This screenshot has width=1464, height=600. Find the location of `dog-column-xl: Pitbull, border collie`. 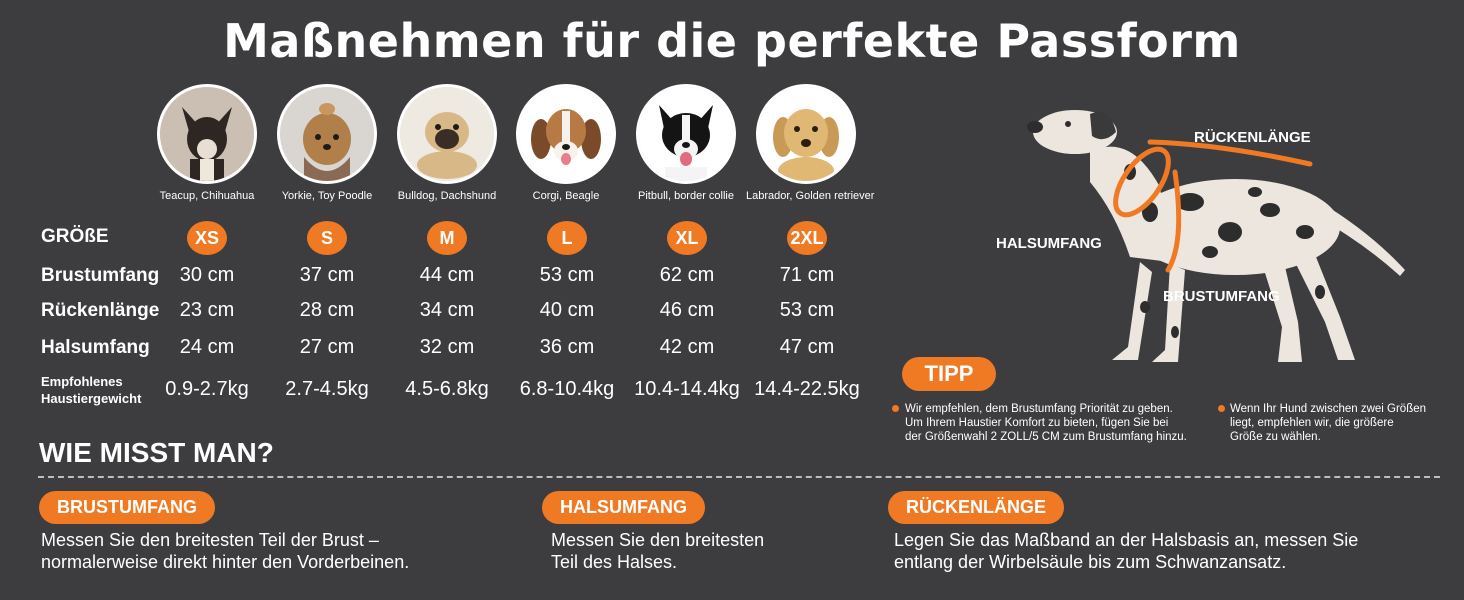

dog-column-xl: Pitbull, border collie is located at coordinates (686, 143).